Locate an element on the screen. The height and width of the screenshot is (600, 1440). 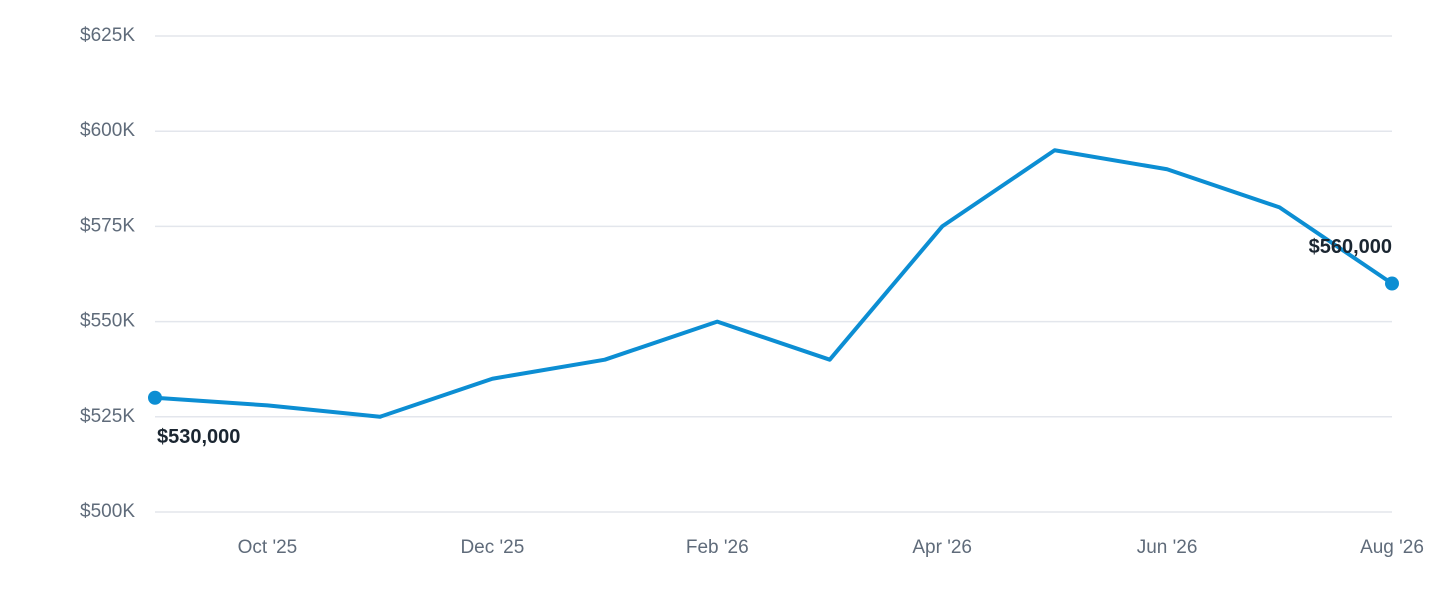
y-tick-label: $600K is located at coordinates (107, 130).